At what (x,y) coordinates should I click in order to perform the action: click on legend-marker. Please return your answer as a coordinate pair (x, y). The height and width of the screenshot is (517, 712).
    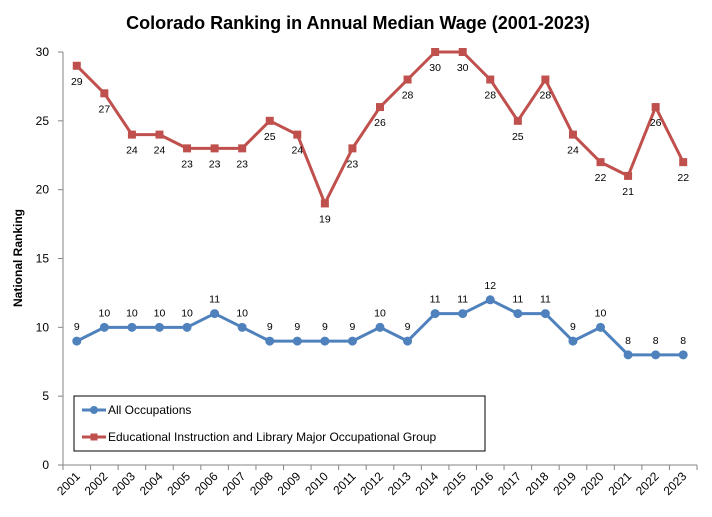
    Looking at the image, I should click on (94, 437).